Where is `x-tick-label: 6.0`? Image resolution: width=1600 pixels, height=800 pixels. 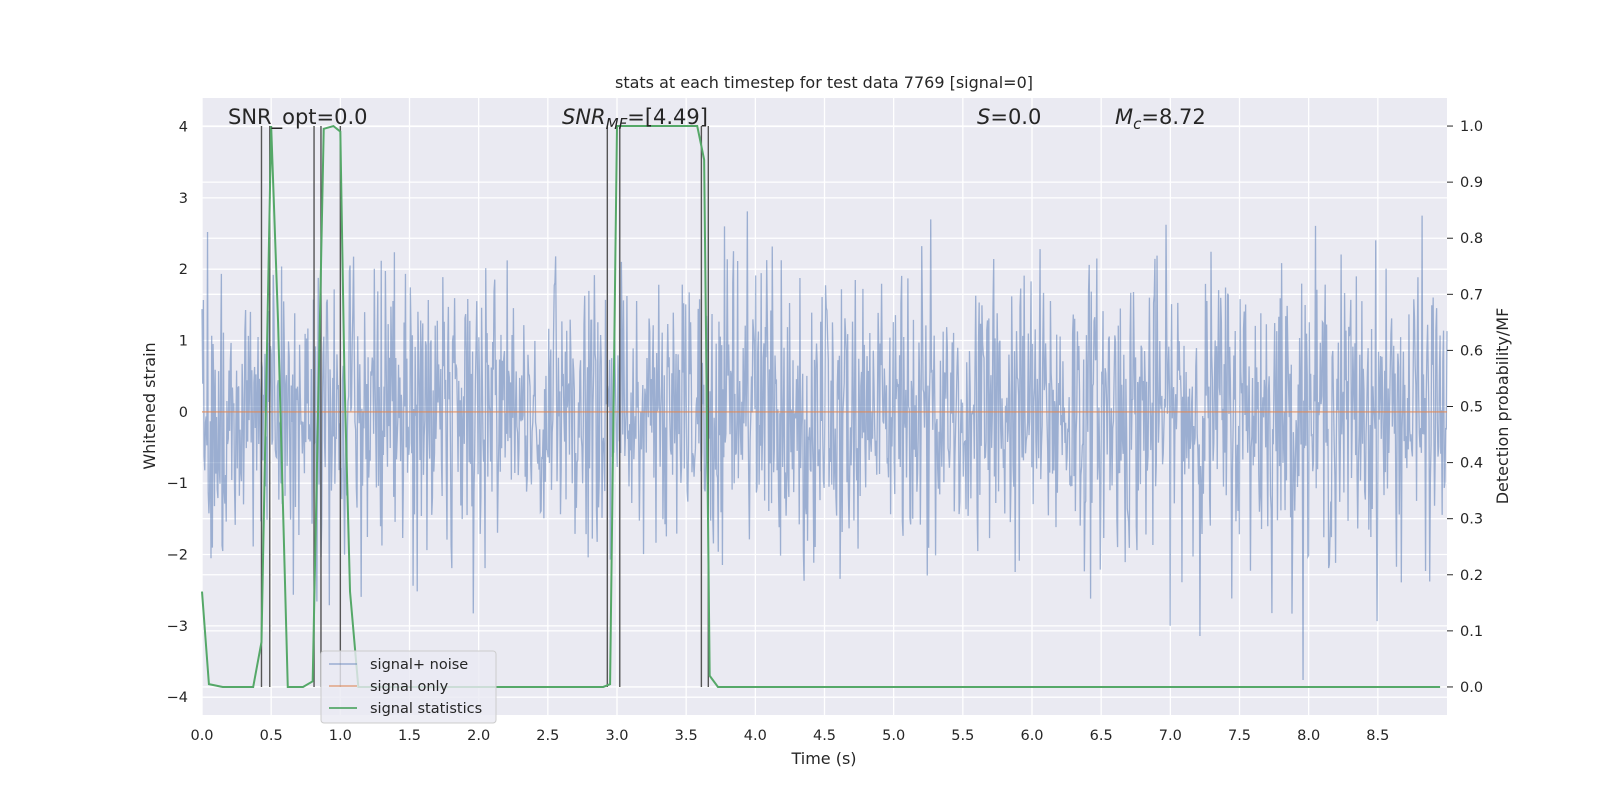
x-tick-label: 6.0 is located at coordinates (1031, 736).